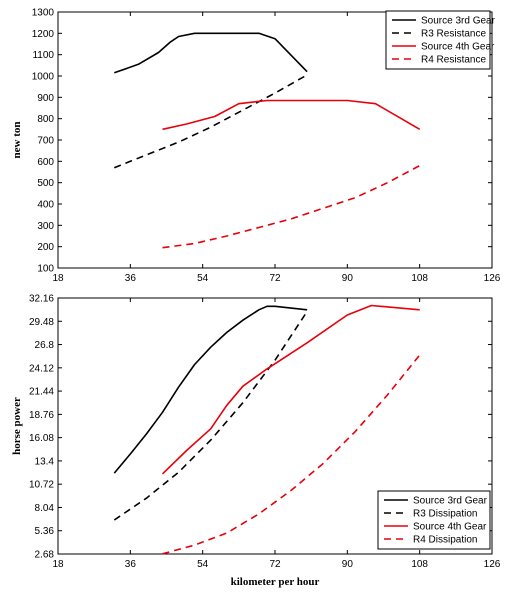 The width and height of the screenshot is (516, 600). What do you see at coordinates (445, 540) in the screenshot?
I see `legend-label-3: R4 Dissipation` at bounding box center [445, 540].